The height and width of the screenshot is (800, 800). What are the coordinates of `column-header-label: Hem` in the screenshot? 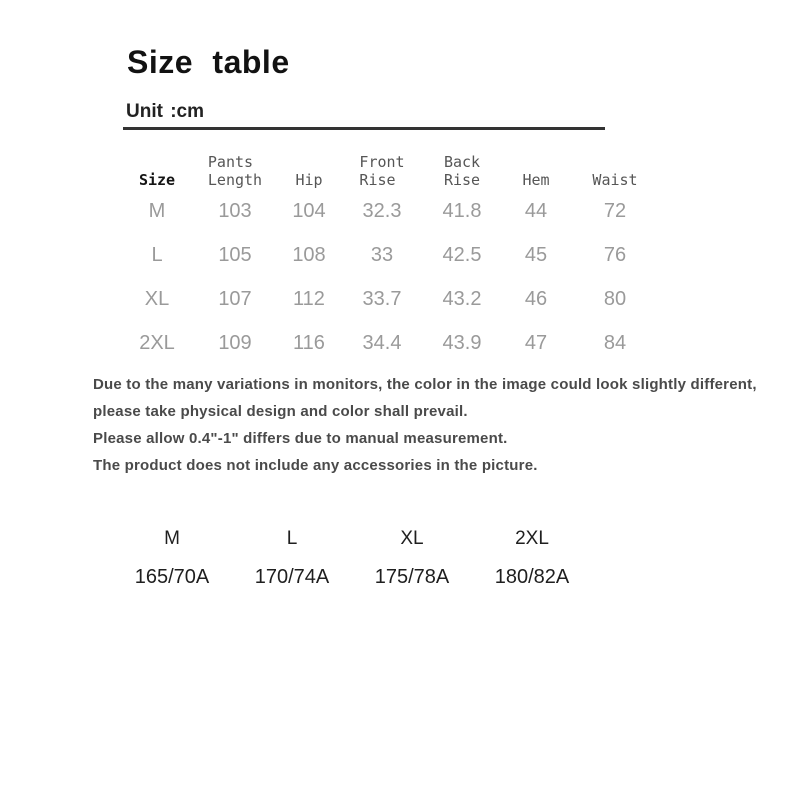 It's located at (536, 180).